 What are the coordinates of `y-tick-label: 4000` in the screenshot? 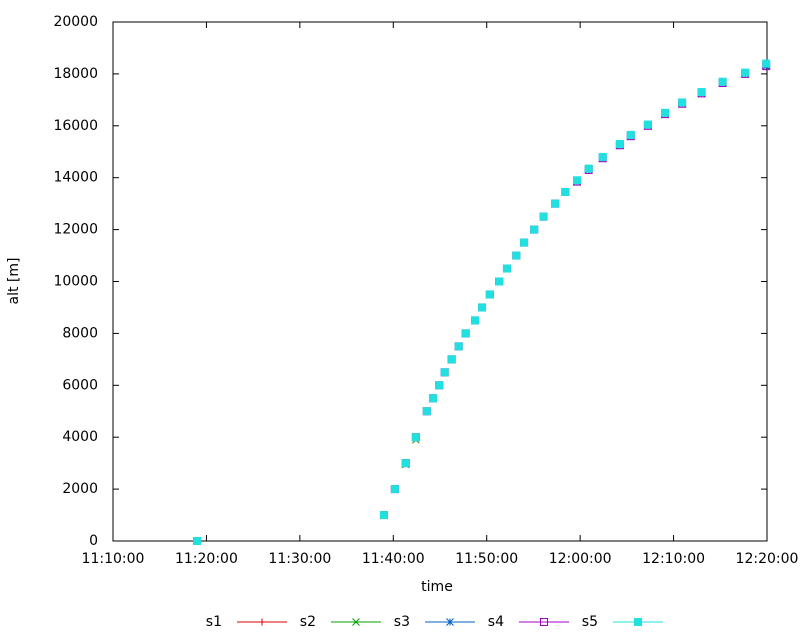 It's located at (80, 437).